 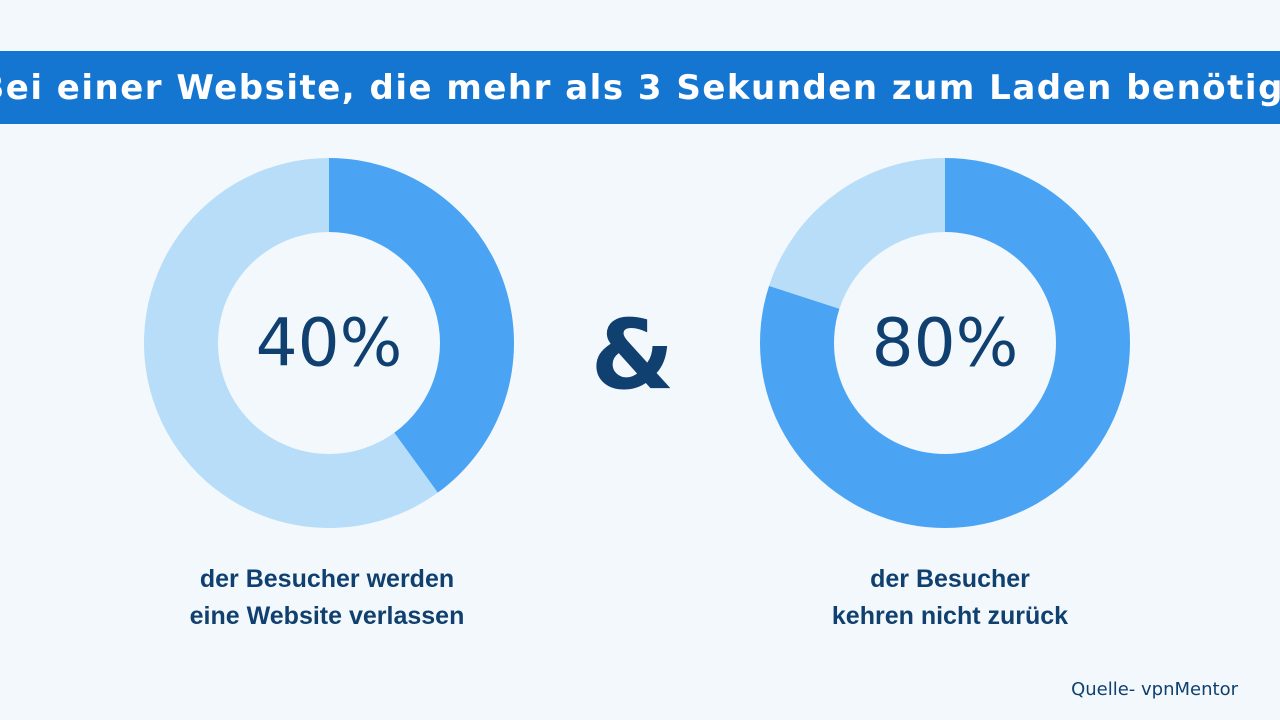 What do you see at coordinates (632, 355) in the screenshot?
I see `ampersand-connector: &` at bounding box center [632, 355].